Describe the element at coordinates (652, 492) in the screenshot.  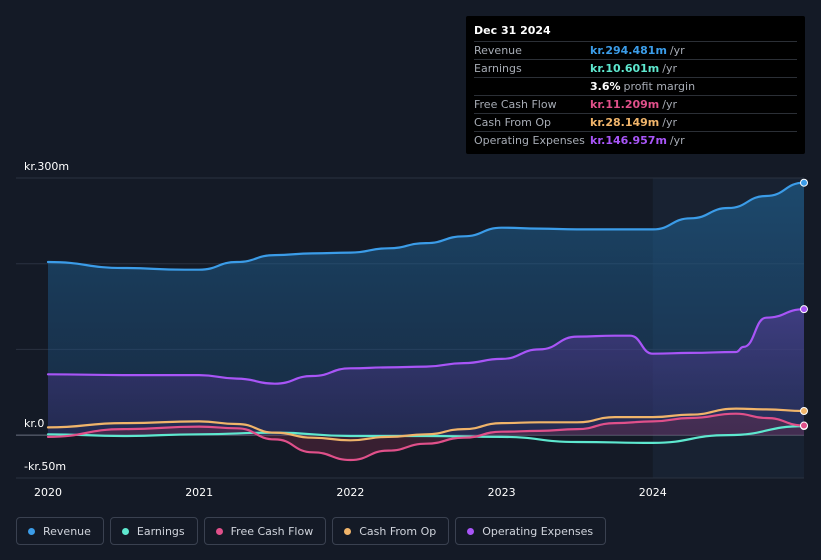
I see `x-tick-label-2024: 2024` at that location.